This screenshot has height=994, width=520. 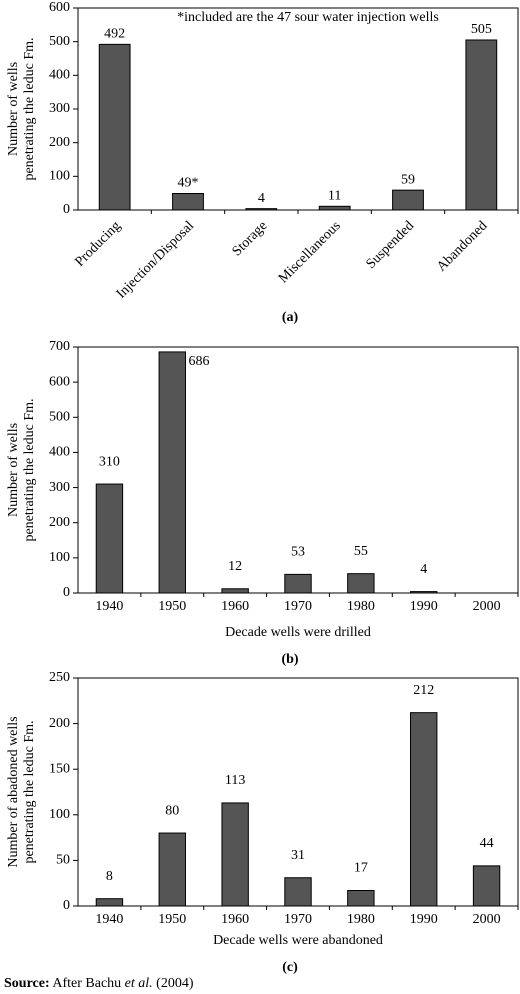 I want to click on value-label: 212, so click(x=423, y=690).